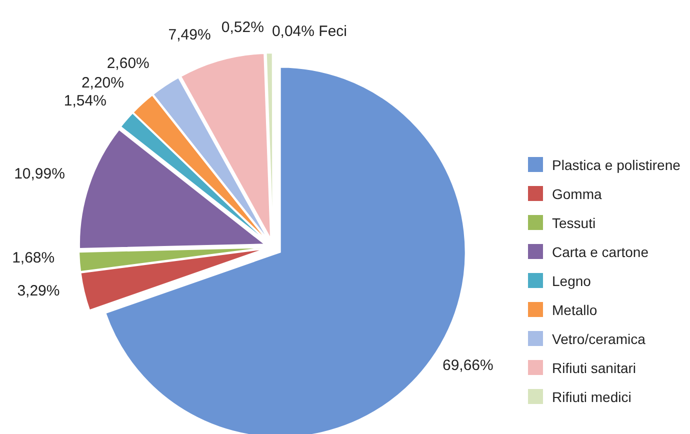 The width and height of the screenshot is (690, 434). Describe the element at coordinates (616, 164) in the screenshot. I see `legend-label: Plastica e polistirene` at that location.